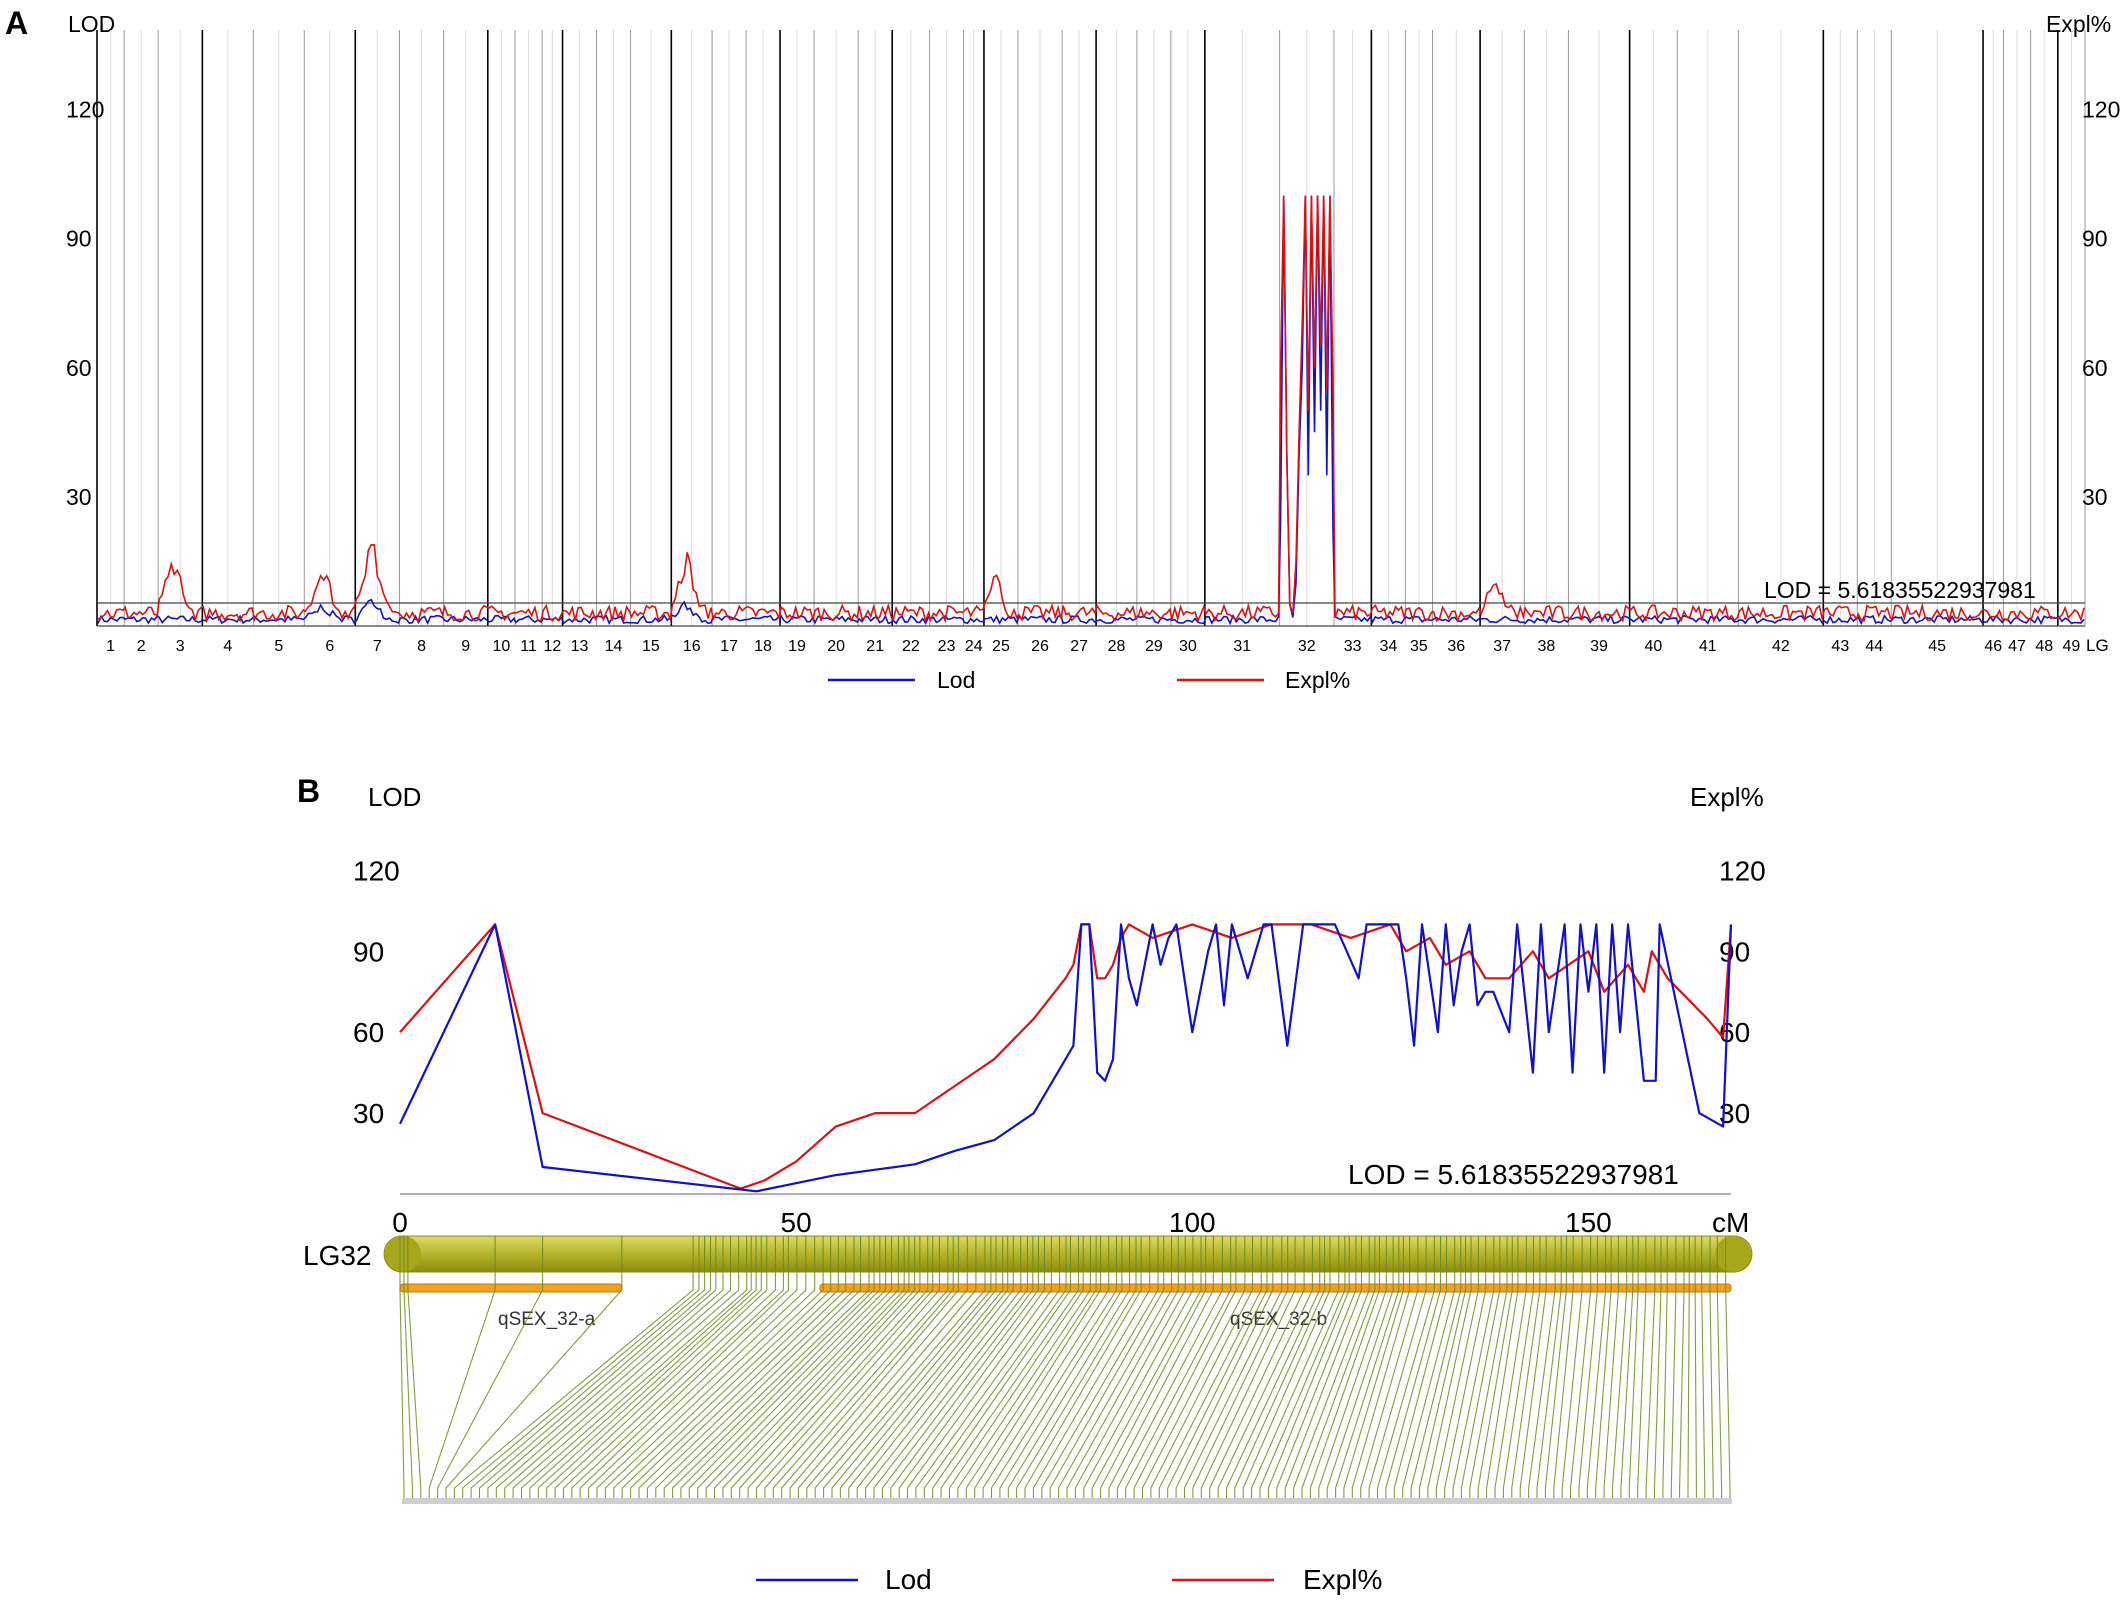 This screenshot has width=2127, height=1610. What do you see at coordinates (836, 646) in the screenshot?
I see `lg-label: 20` at bounding box center [836, 646].